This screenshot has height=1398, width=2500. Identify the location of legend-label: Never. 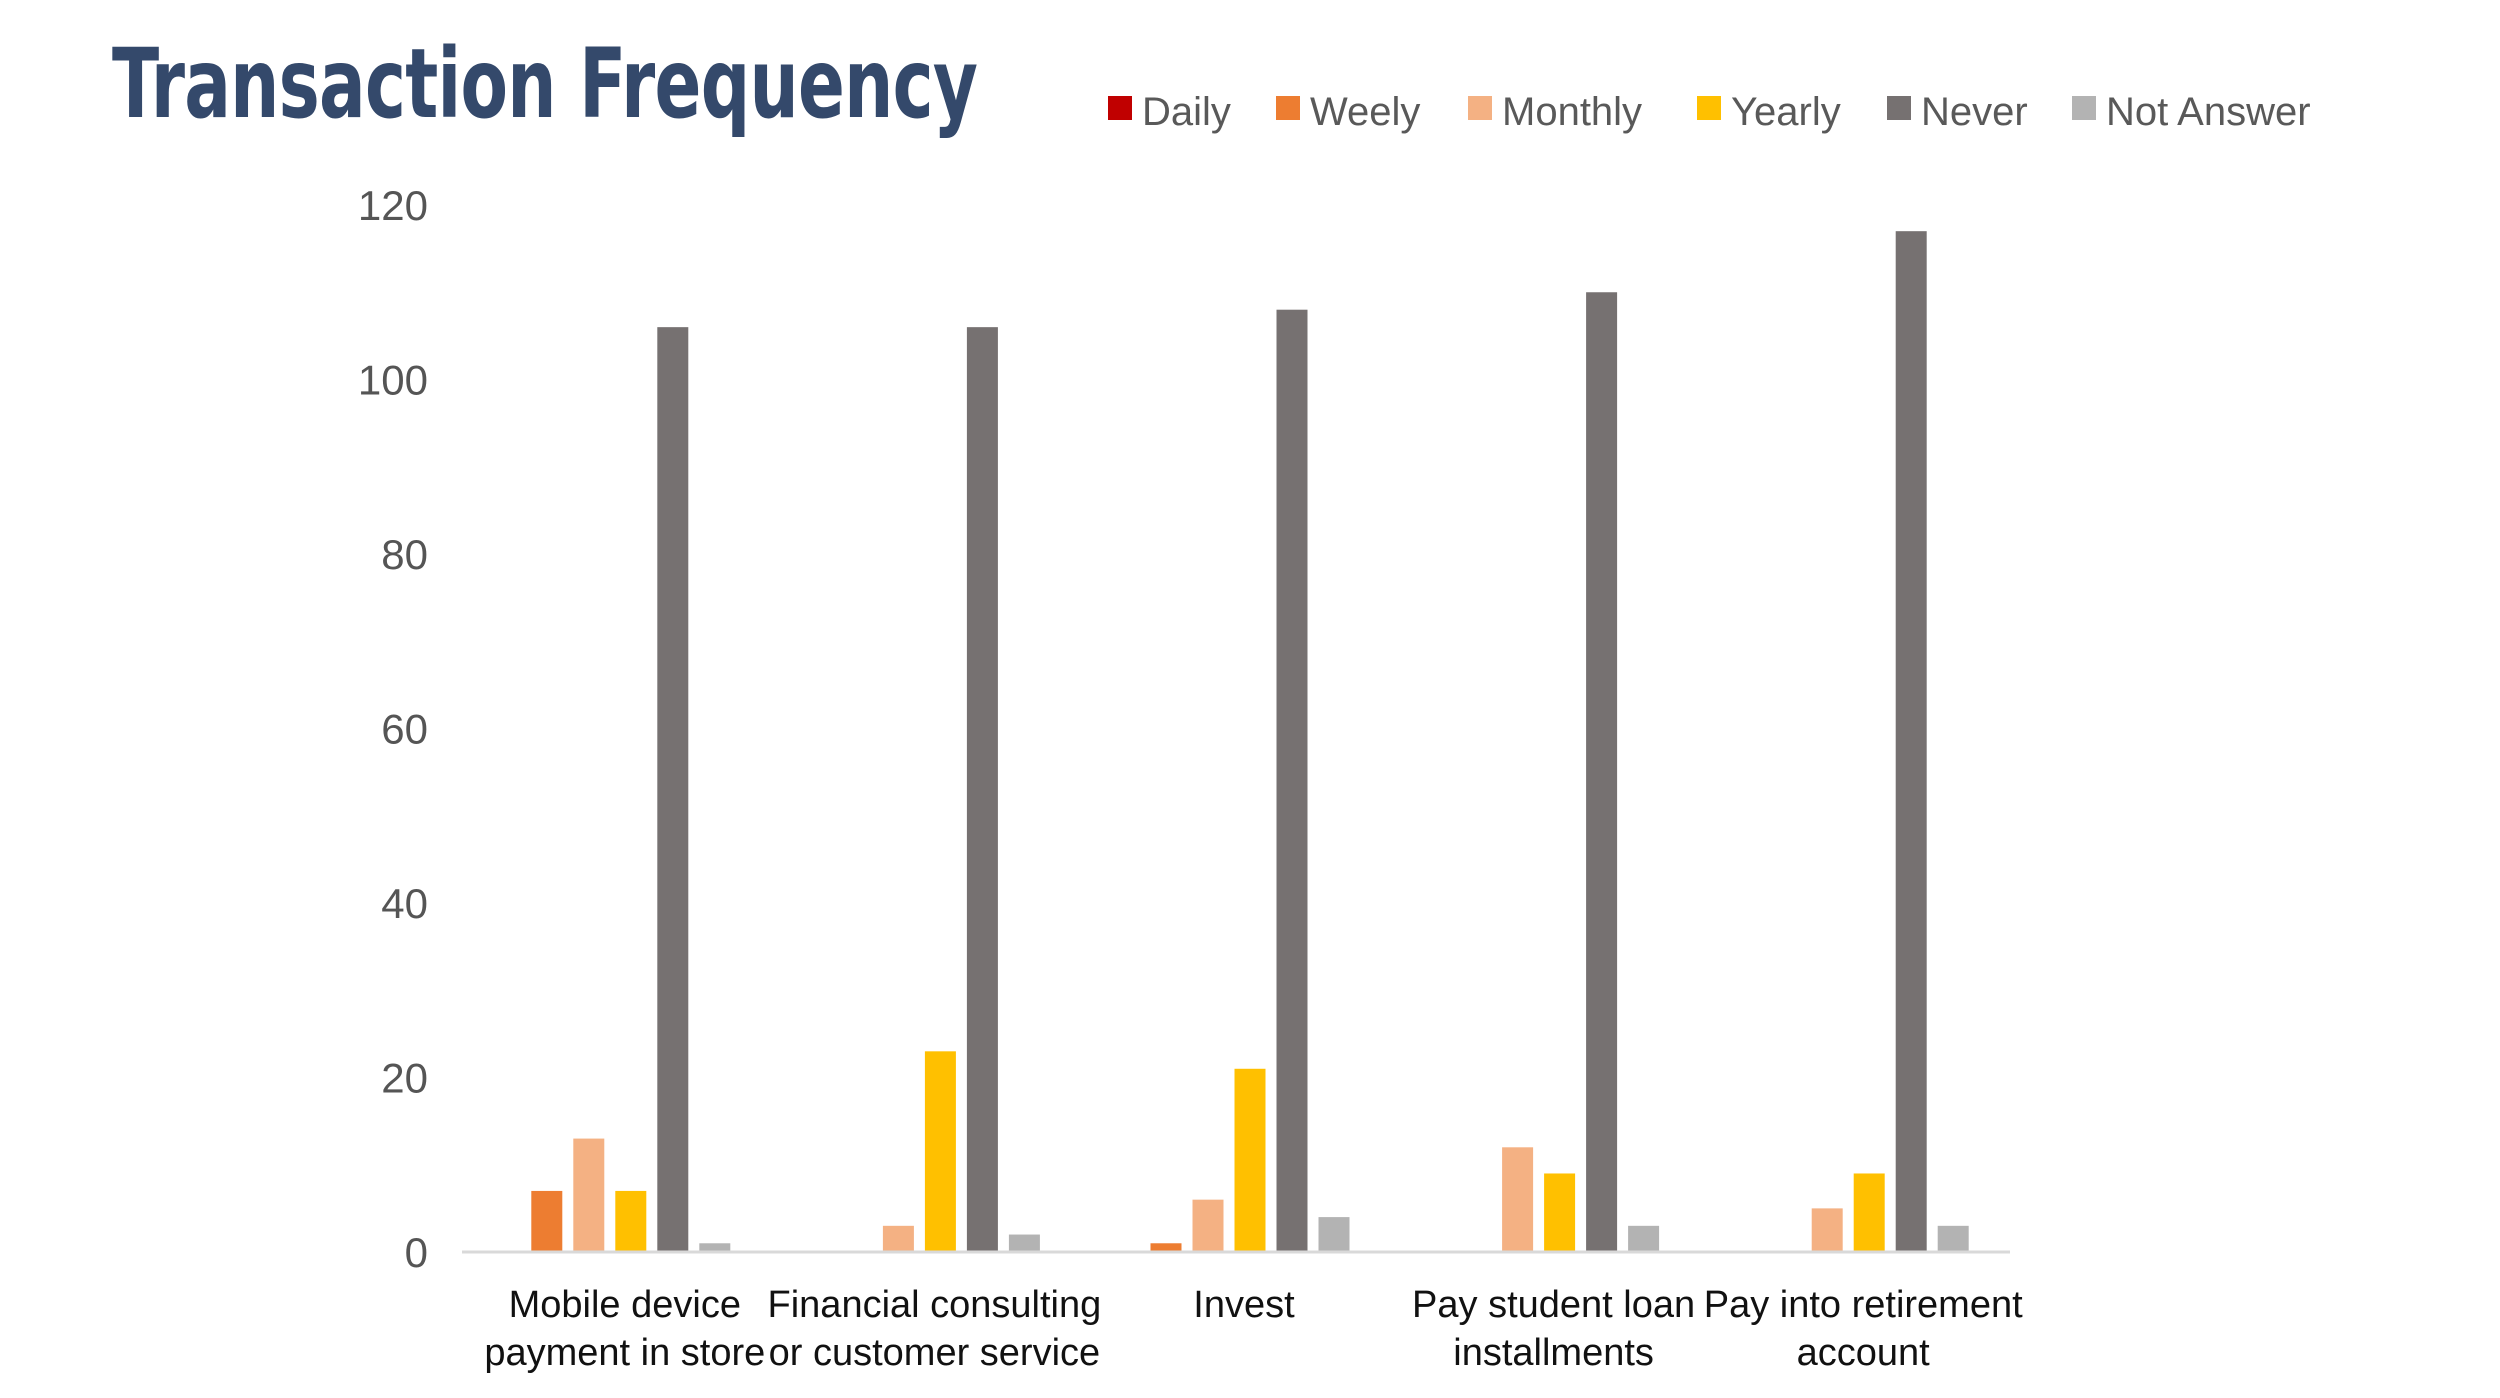
(1974, 112).